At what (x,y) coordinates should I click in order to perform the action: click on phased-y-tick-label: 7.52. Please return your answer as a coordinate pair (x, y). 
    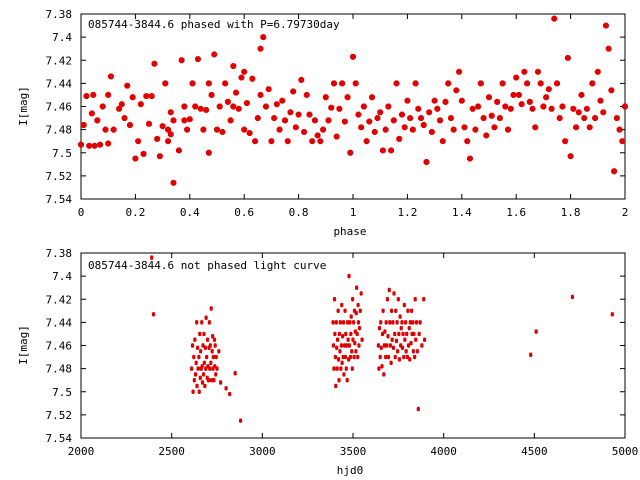
    Looking at the image, I should click on (59, 176).